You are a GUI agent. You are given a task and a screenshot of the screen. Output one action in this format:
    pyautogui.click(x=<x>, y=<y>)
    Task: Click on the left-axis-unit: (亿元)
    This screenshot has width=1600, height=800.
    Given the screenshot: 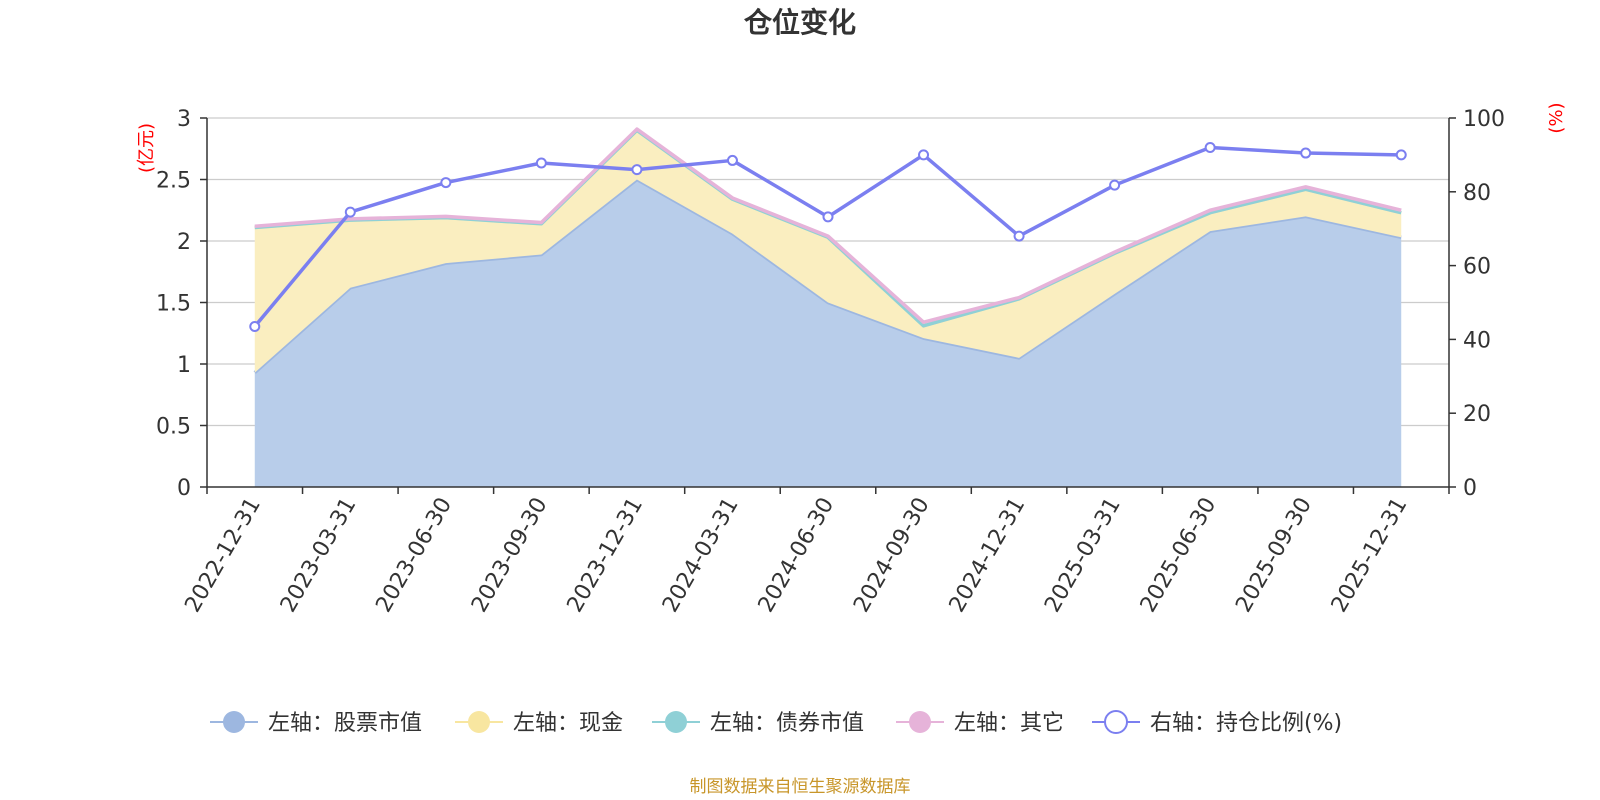 What is the action you would take?
    pyautogui.click(x=146, y=148)
    